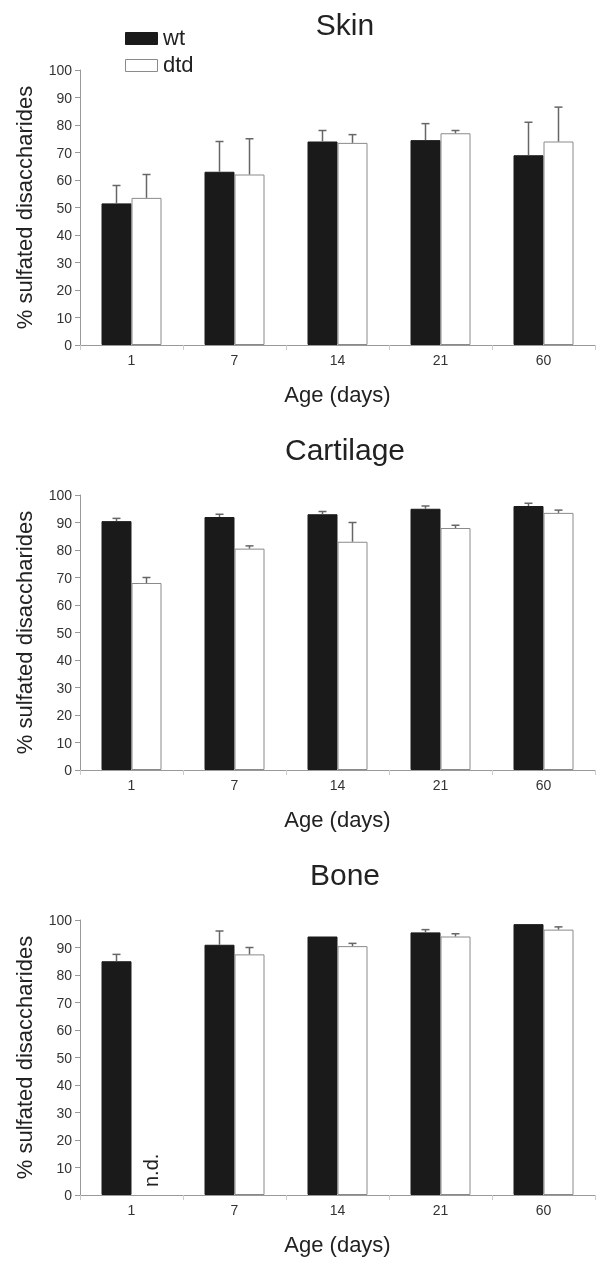  What do you see at coordinates (150, 1170) in the screenshot?
I see `annotation: n.d.` at bounding box center [150, 1170].